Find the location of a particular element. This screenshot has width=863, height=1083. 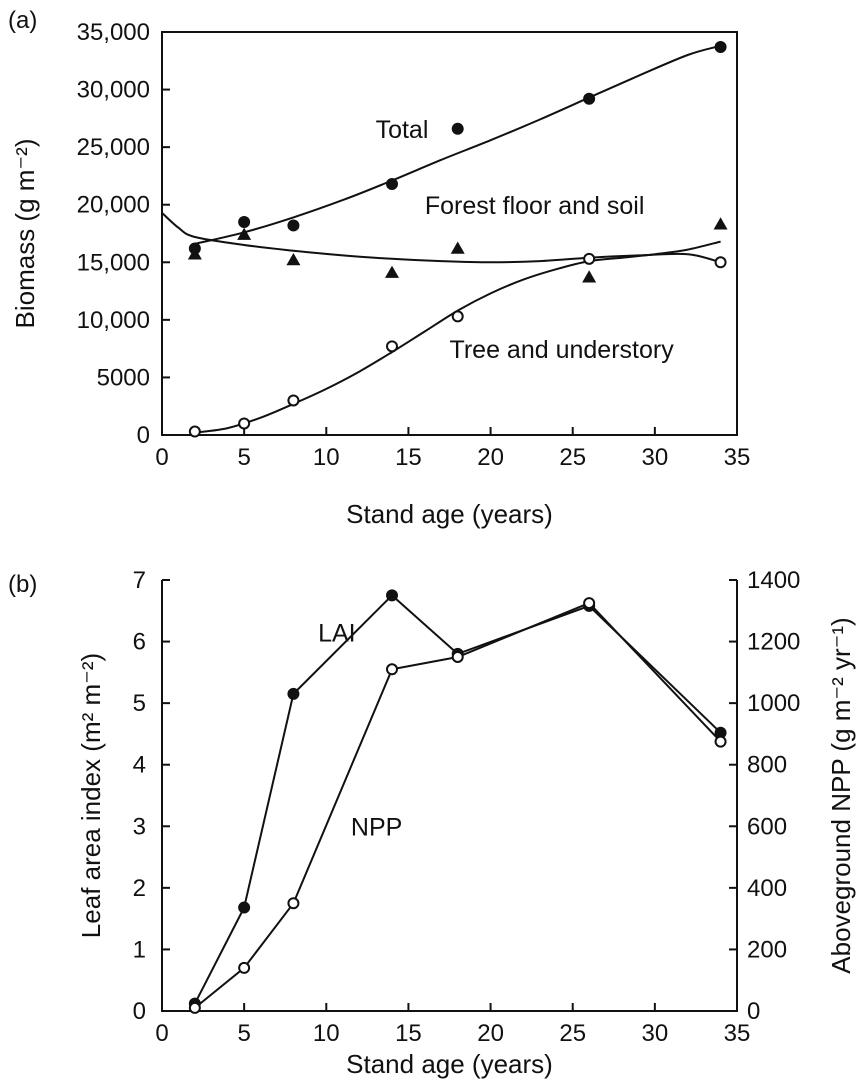

y-tick-label: 35,000 is located at coordinates (113, 32).